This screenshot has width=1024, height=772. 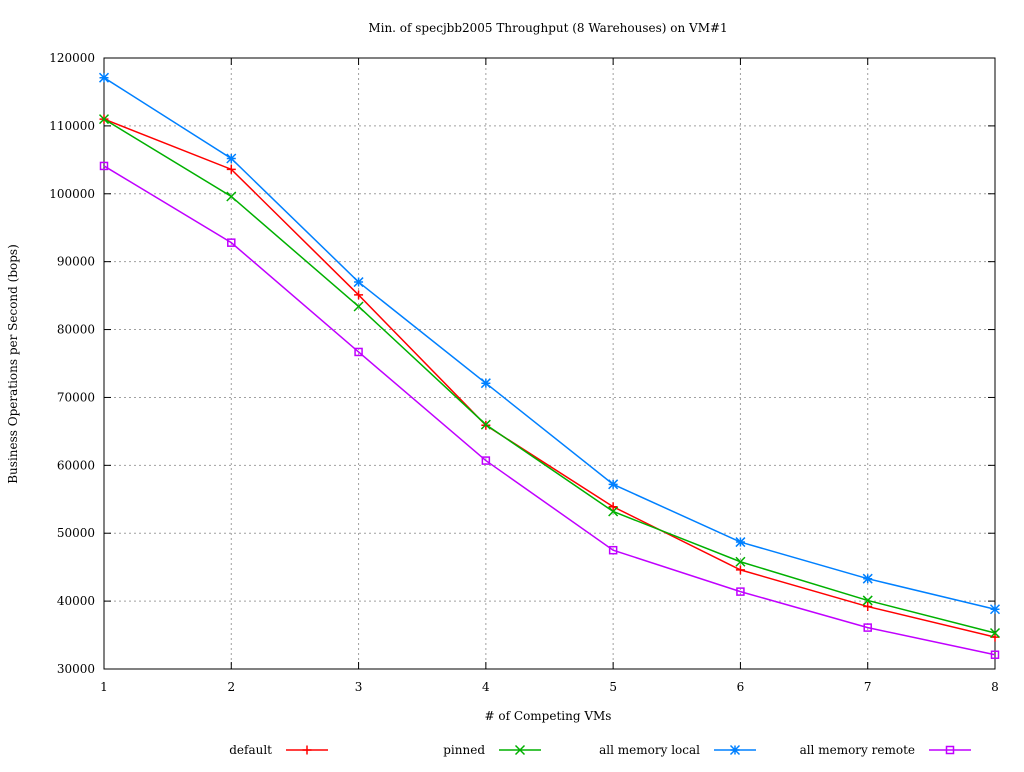 What do you see at coordinates (250, 750) in the screenshot?
I see `legend-label: default` at bounding box center [250, 750].